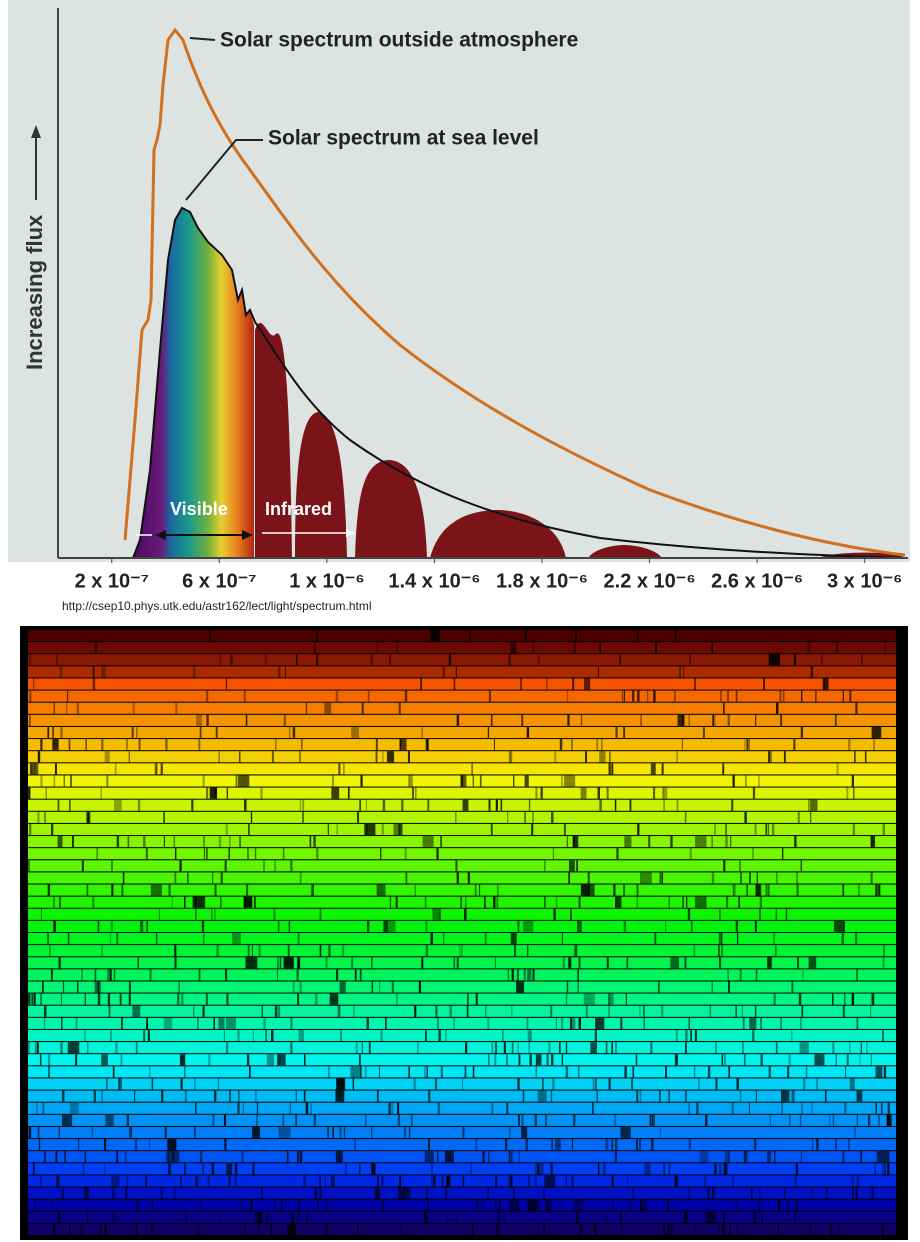 Image resolution: width=920 pixels, height=1242 pixels. What do you see at coordinates (199, 509) in the screenshot?
I see `annotation: Visible` at bounding box center [199, 509].